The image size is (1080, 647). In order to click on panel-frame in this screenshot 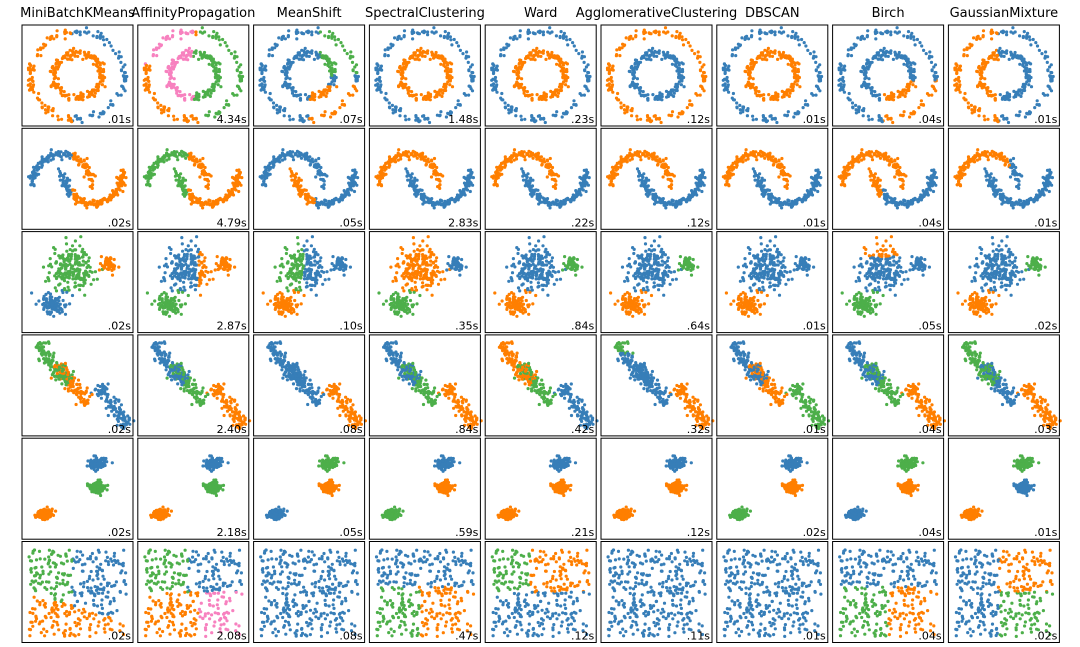, I will do `click(193, 75)`.